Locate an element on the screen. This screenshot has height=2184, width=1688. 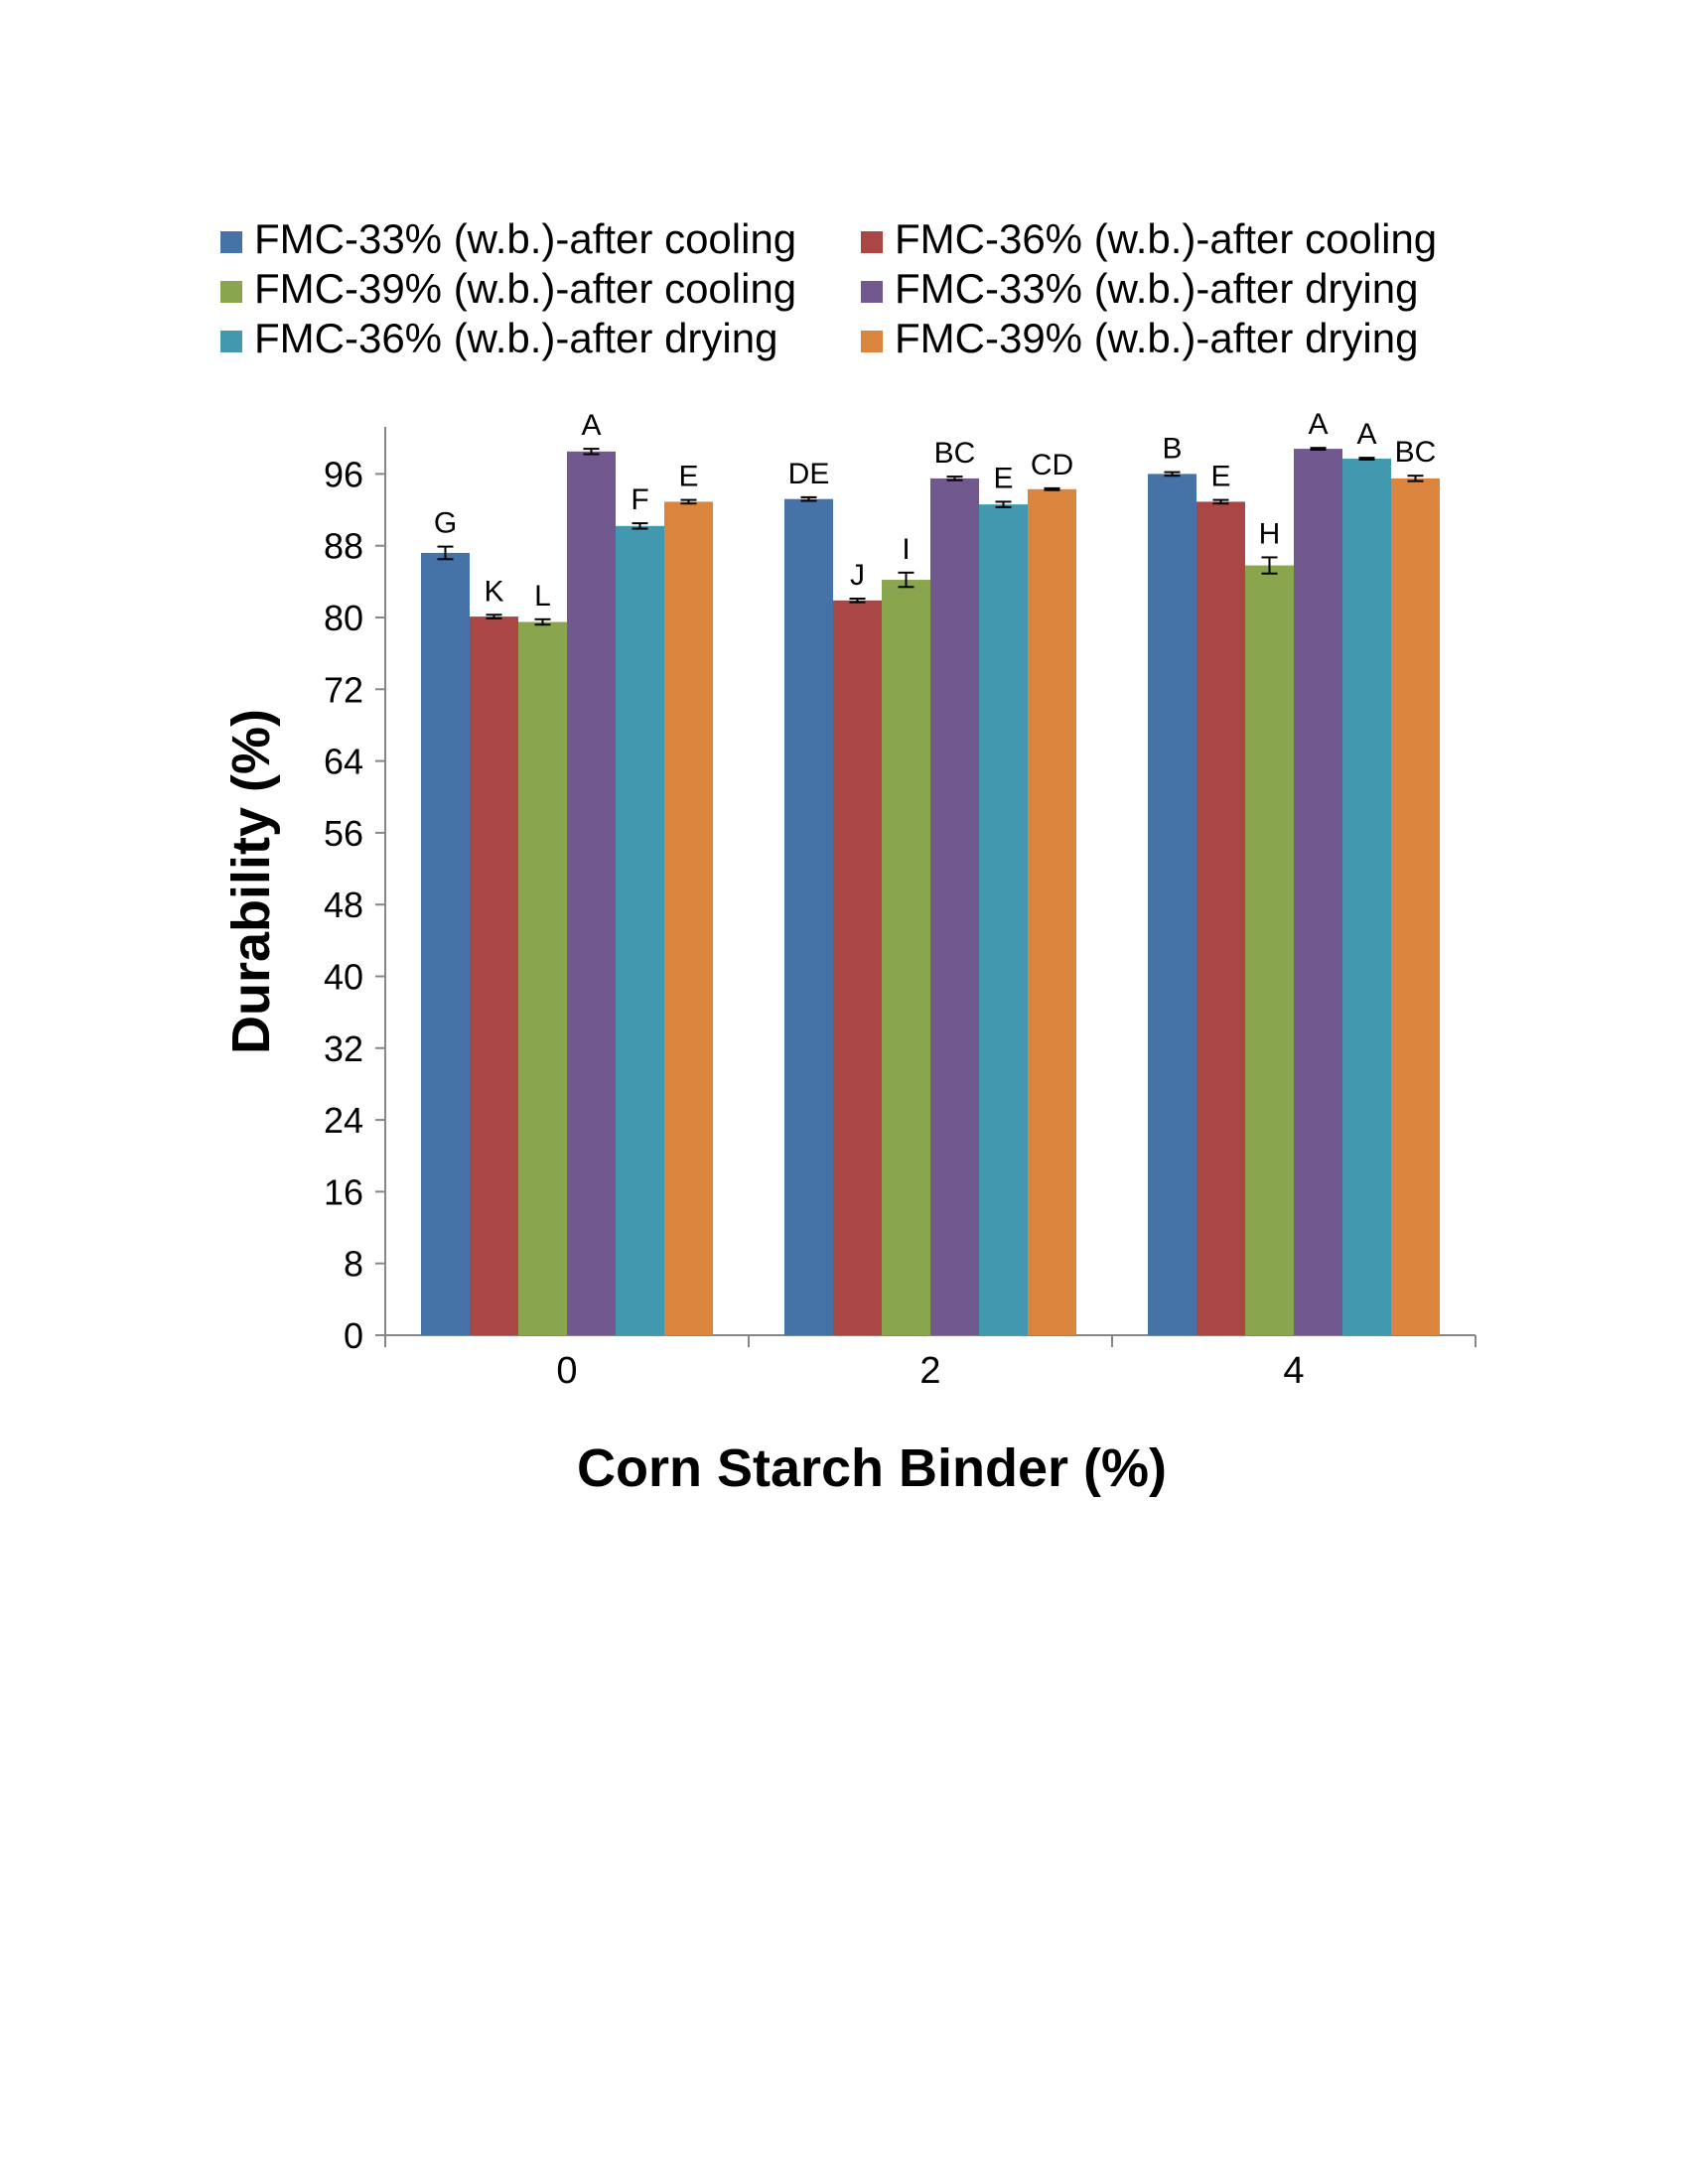
y-tick-label: 88 is located at coordinates (343, 546).